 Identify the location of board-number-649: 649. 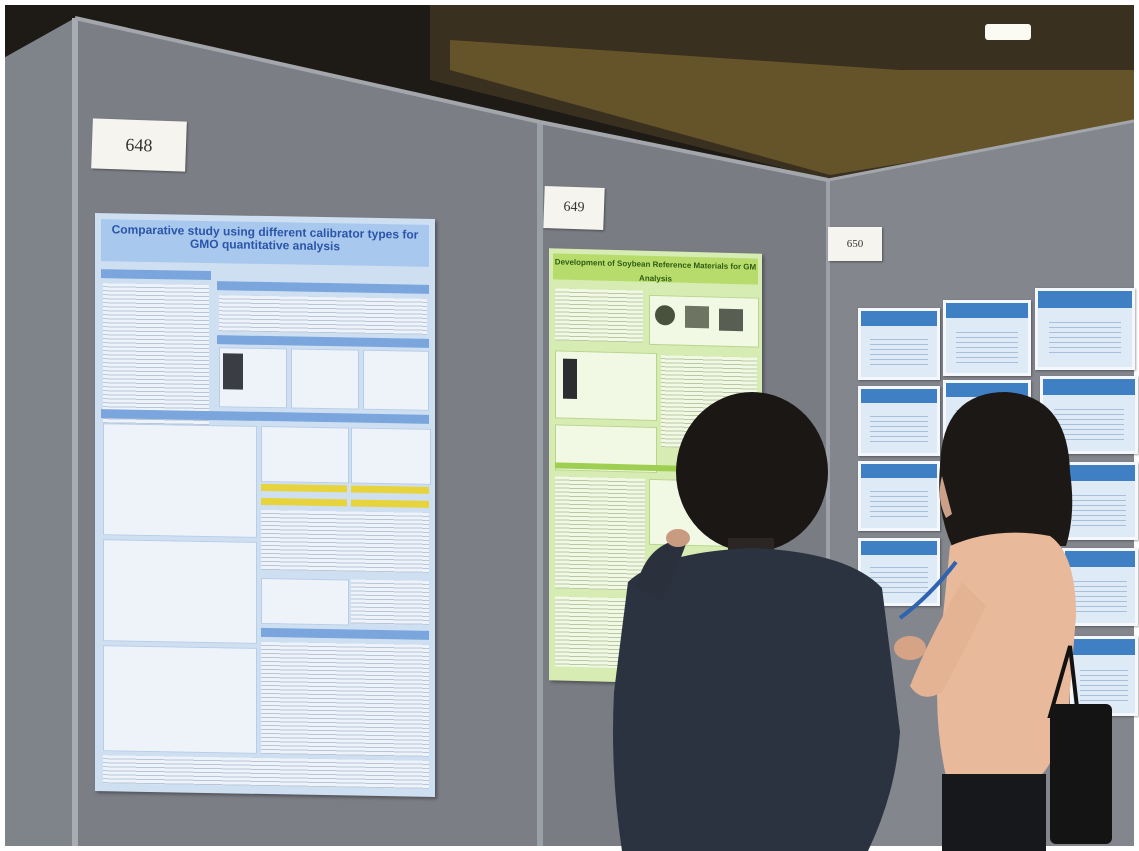
(573, 208).